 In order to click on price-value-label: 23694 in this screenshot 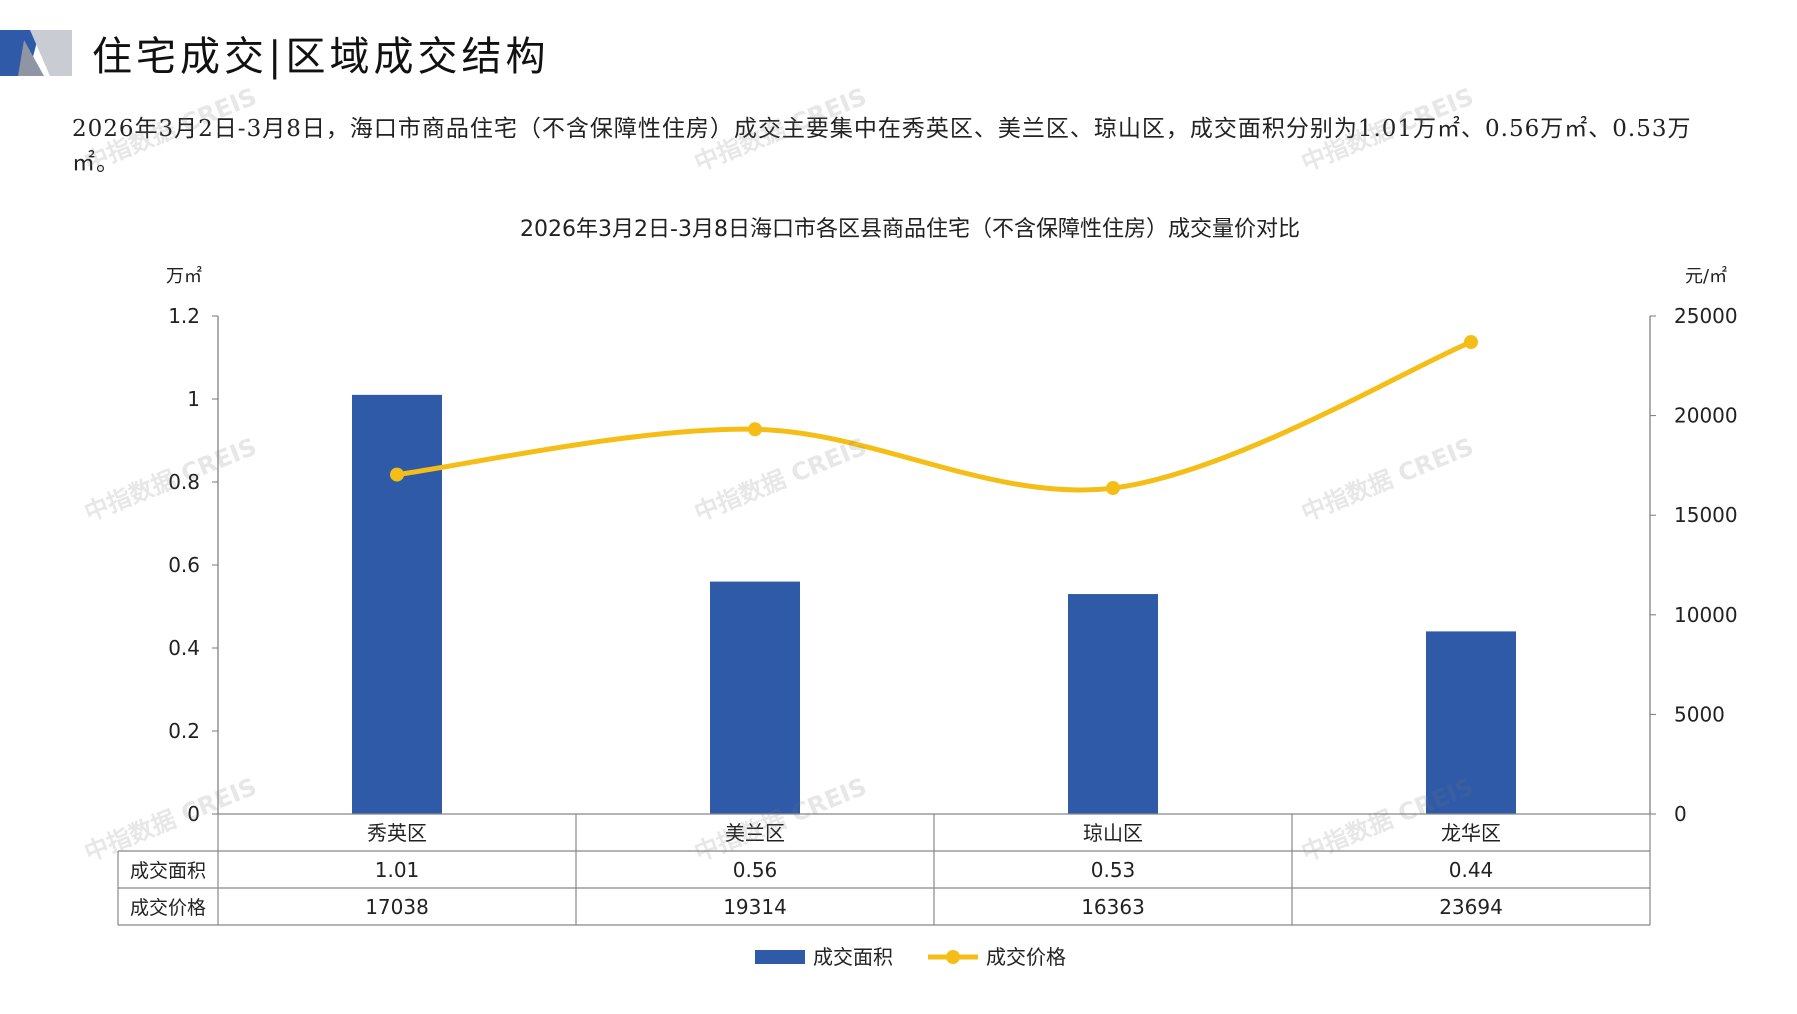, I will do `click(1471, 907)`.